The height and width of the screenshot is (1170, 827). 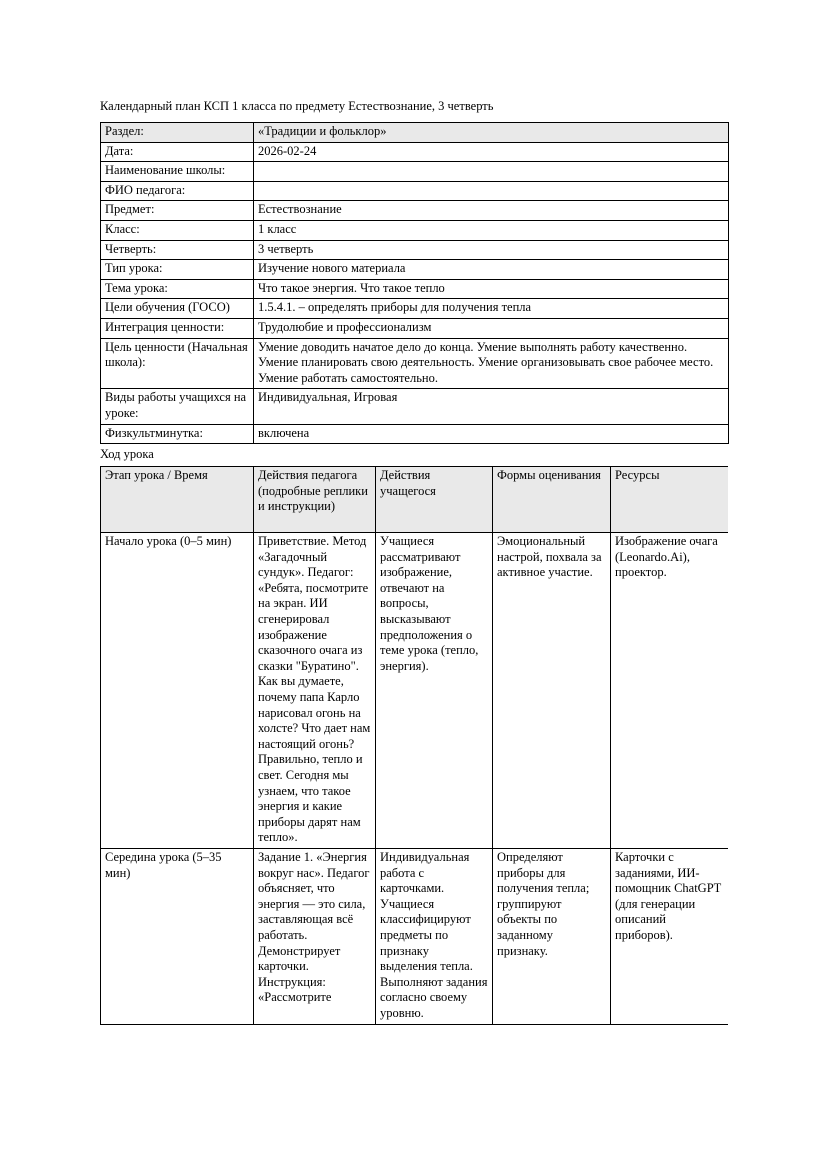 I want to click on table-row: Четверть: 3 четверть, so click(x=414, y=250).